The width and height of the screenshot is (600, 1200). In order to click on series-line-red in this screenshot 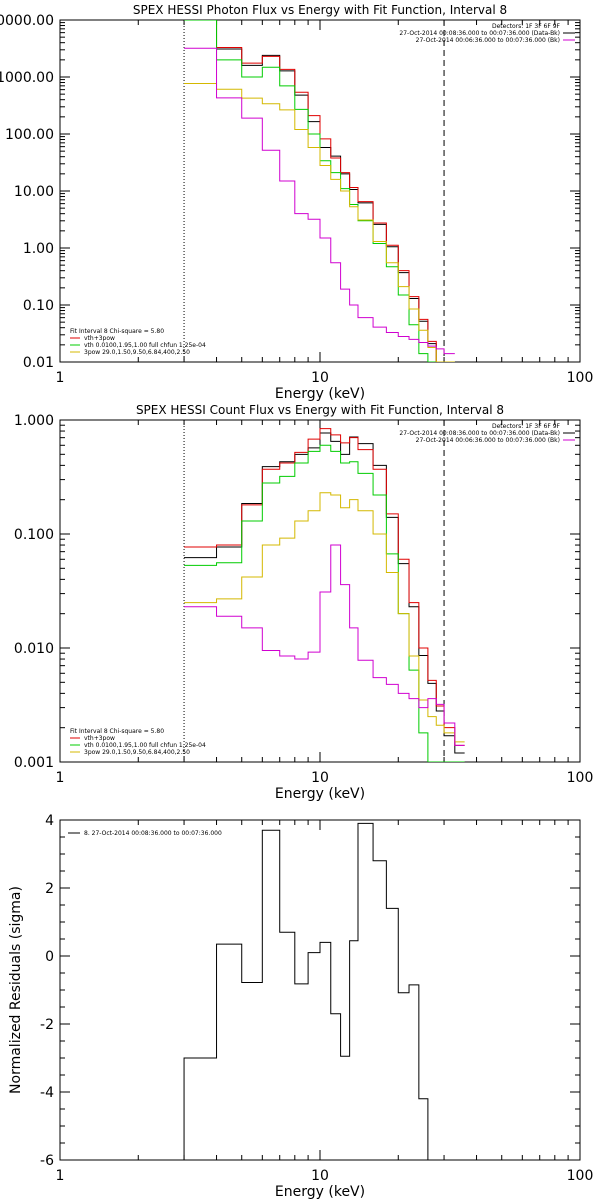, I will do `click(324, 587)`.